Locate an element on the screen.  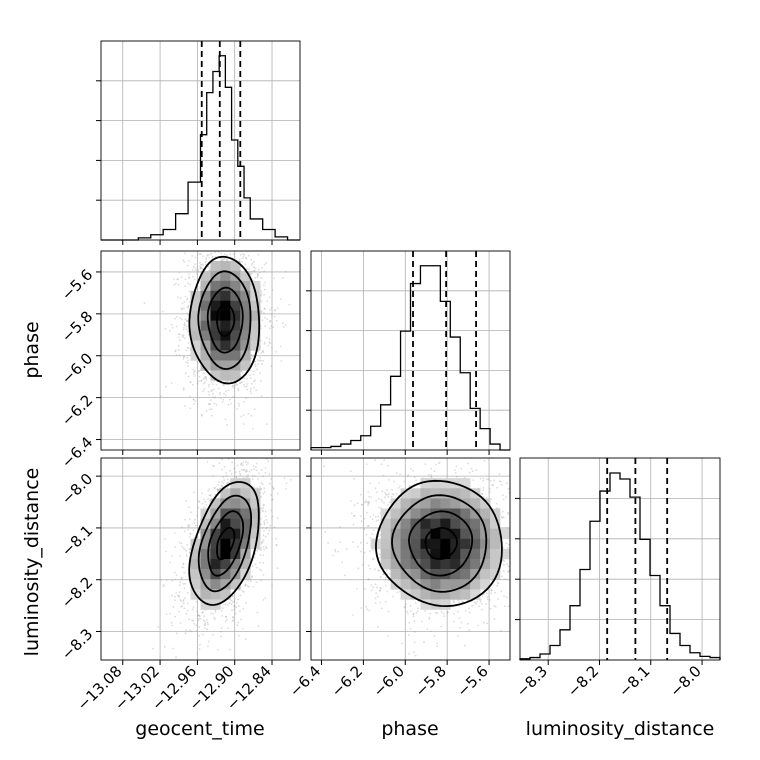
contour-line is located at coordinates (224, 543).